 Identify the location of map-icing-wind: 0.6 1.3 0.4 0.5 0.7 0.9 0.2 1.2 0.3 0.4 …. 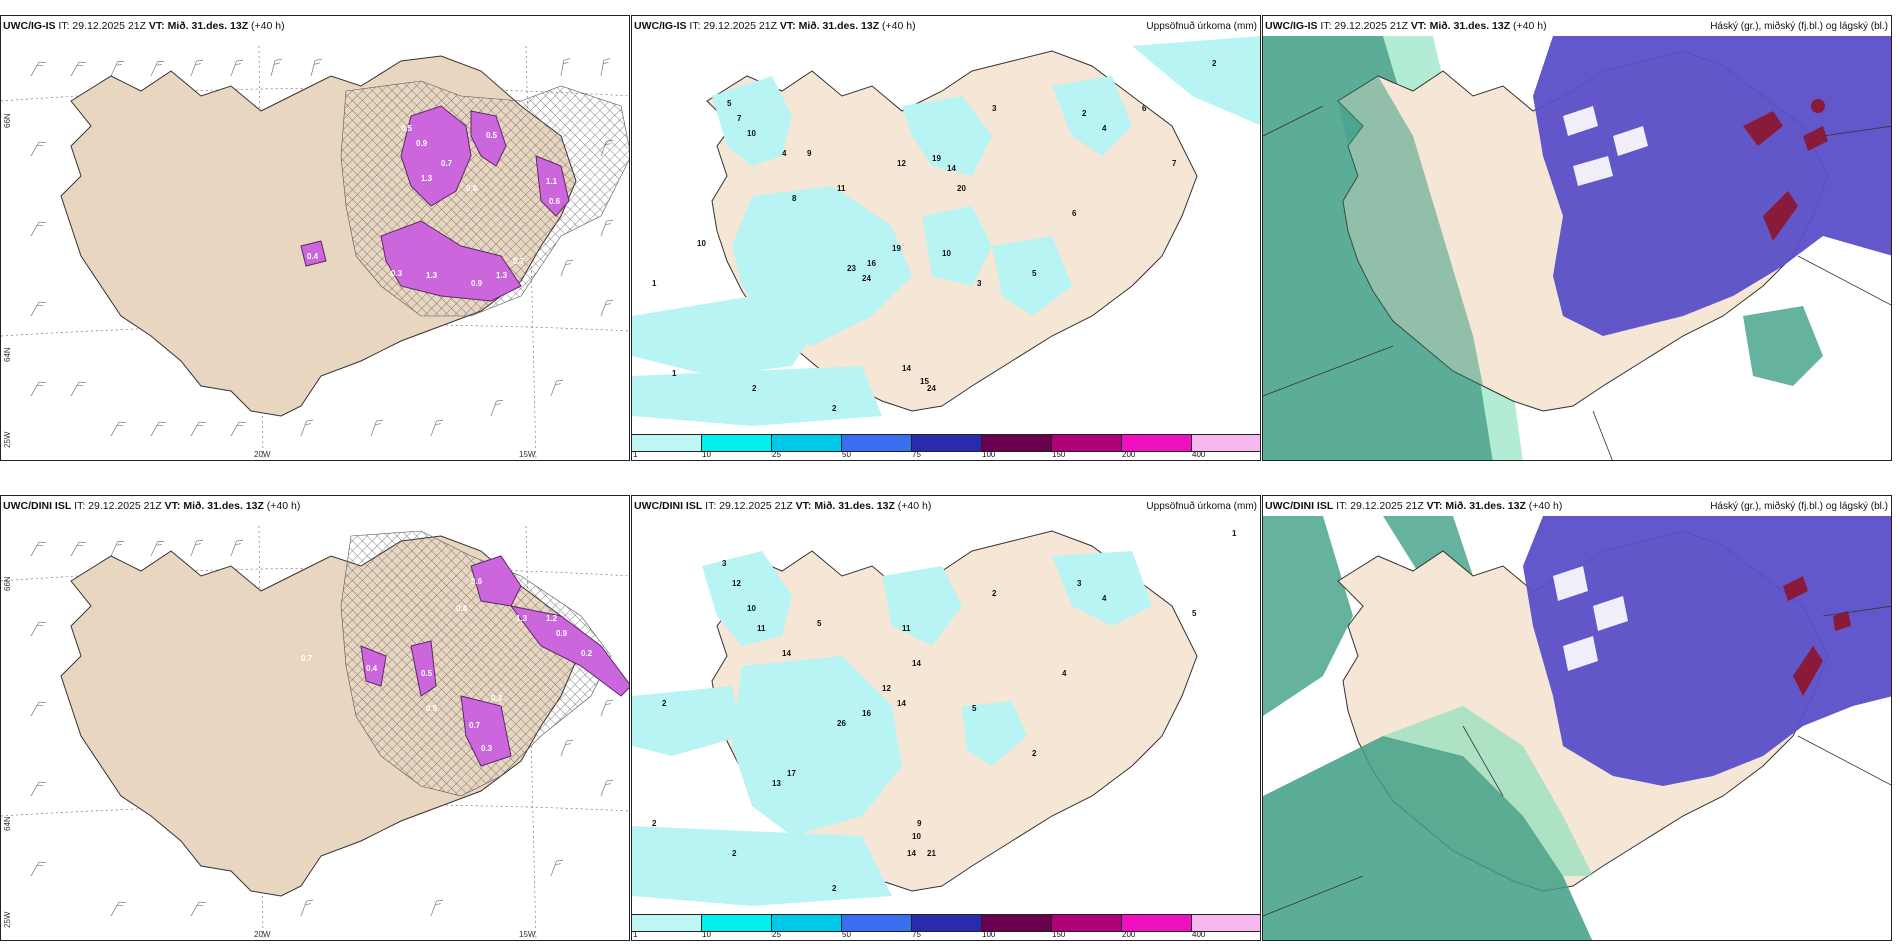
(315, 732).